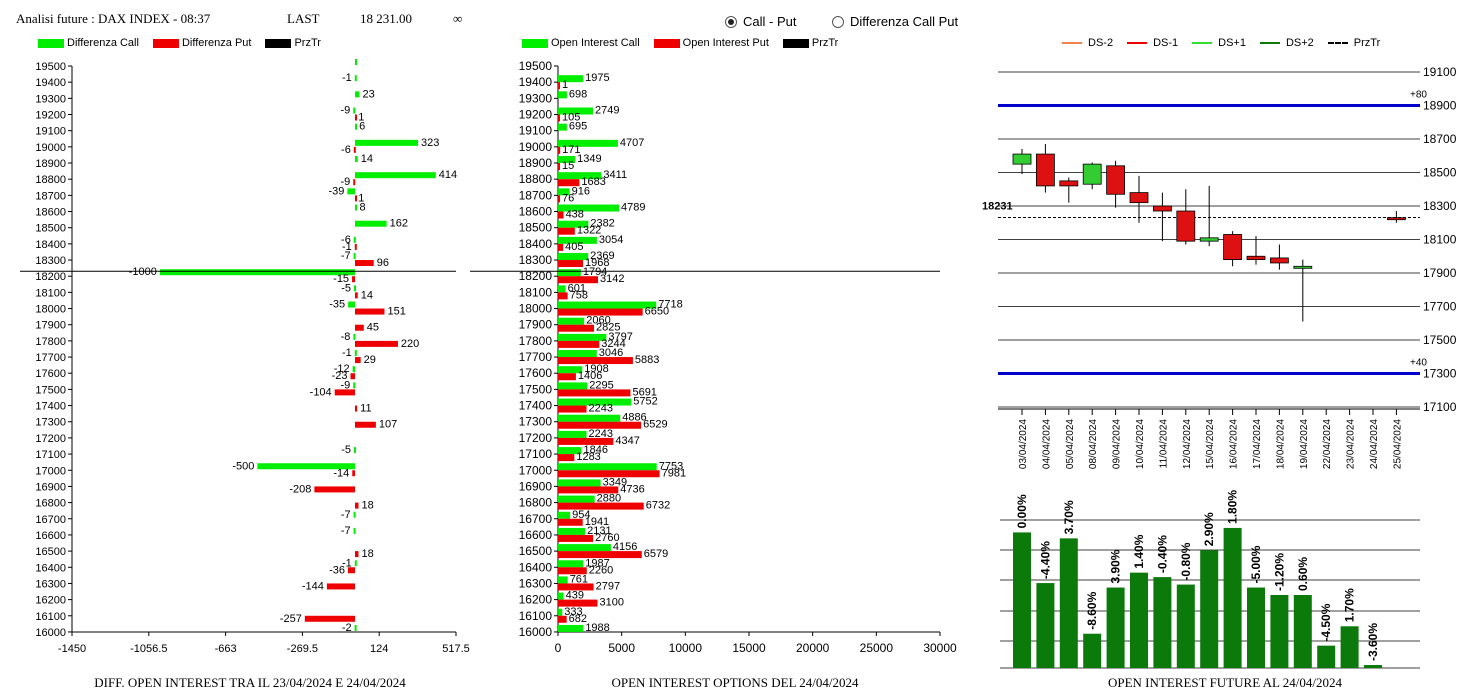 This screenshot has width=1462, height=697. Describe the element at coordinates (597, 522) in the screenshot. I see `bar-value-label: 1941` at that location.